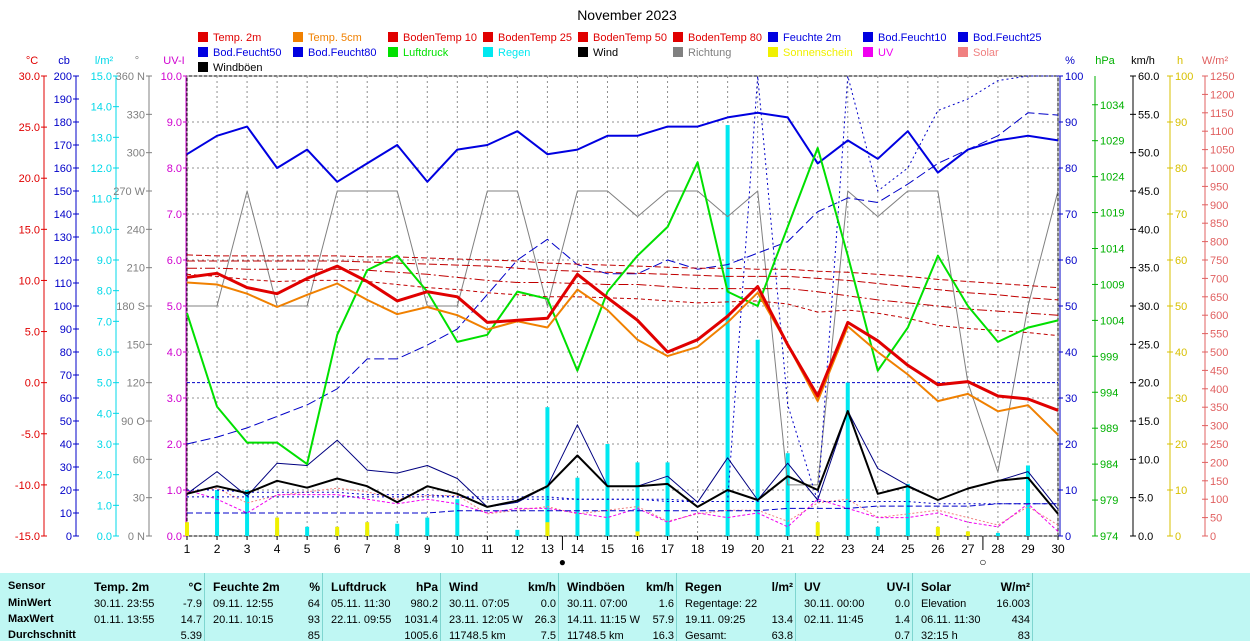 Image resolution: width=1250 pixels, height=642 pixels. Describe the element at coordinates (137, 61) in the screenshot. I see `axis-unit-label: °` at that location.